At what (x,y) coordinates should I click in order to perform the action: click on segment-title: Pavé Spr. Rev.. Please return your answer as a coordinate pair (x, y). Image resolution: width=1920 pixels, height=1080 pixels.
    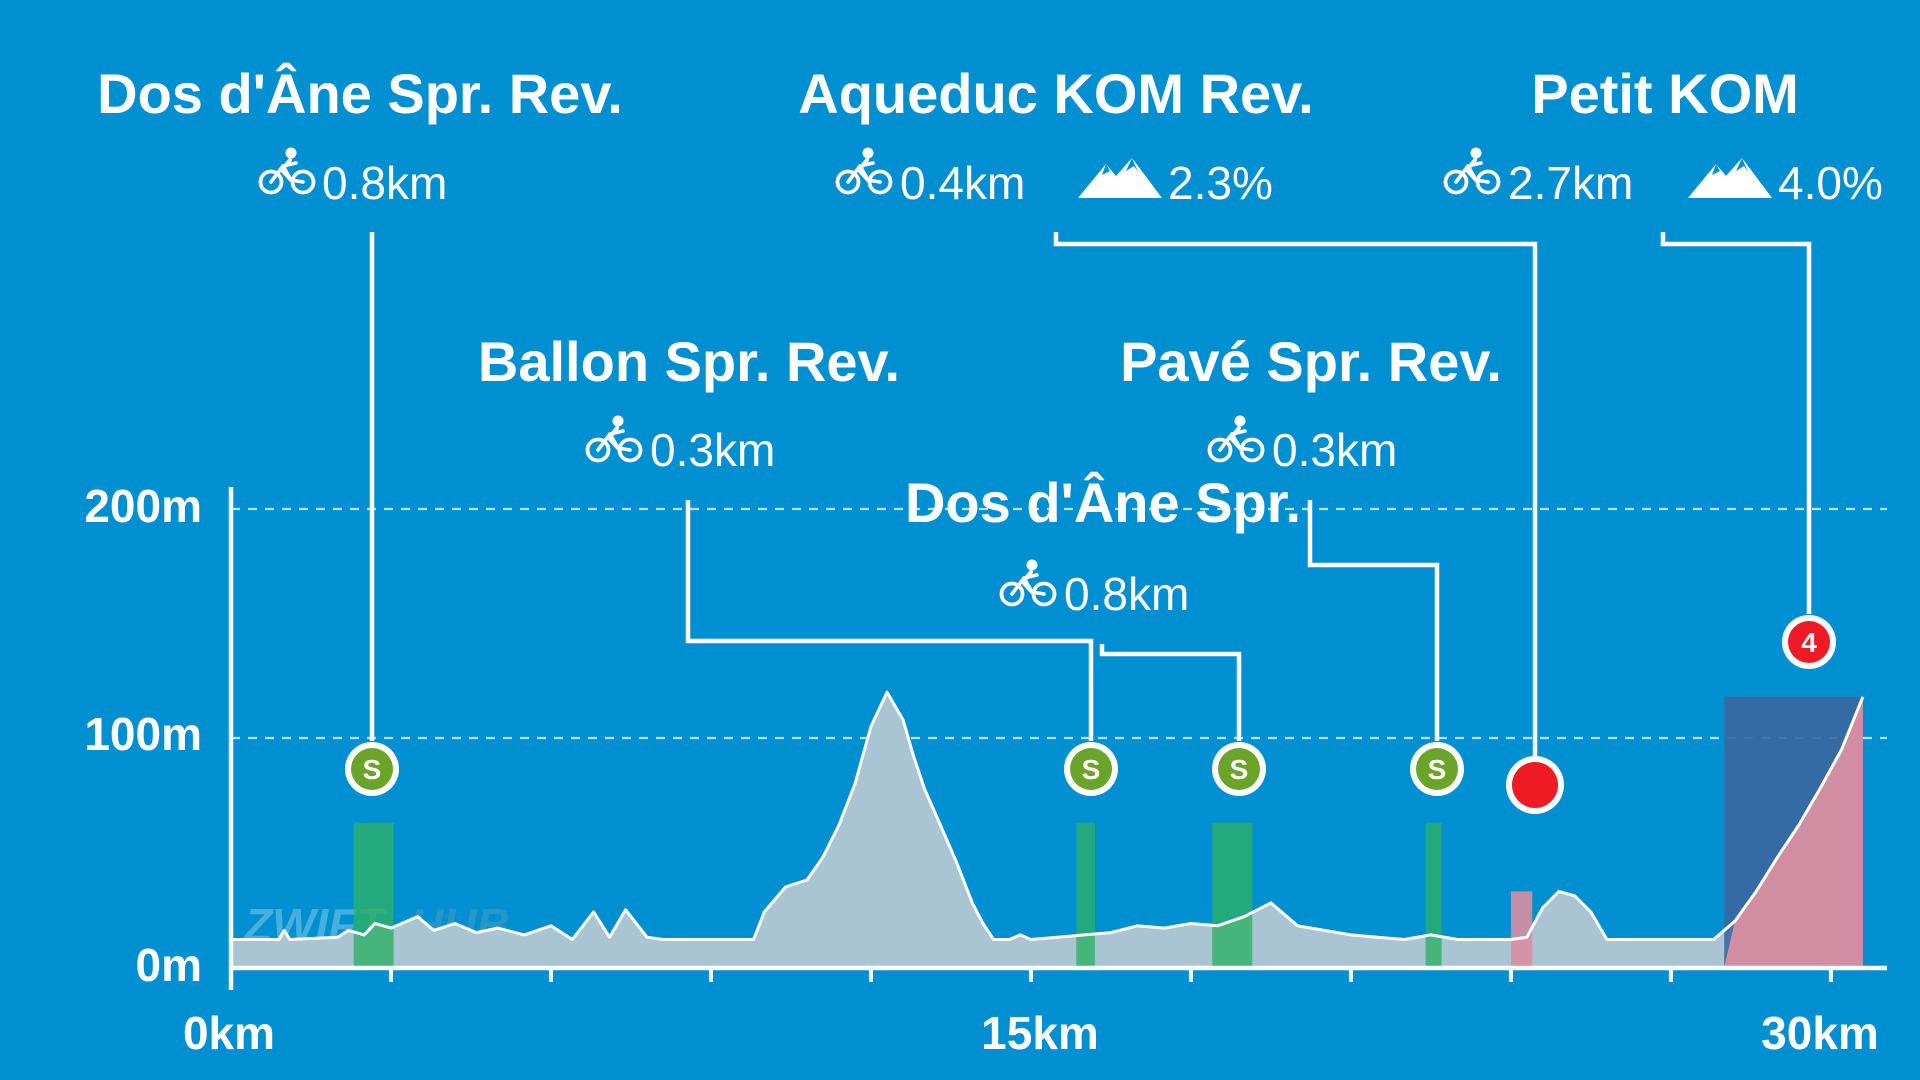
    Looking at the image, I should click on (1311, 361).